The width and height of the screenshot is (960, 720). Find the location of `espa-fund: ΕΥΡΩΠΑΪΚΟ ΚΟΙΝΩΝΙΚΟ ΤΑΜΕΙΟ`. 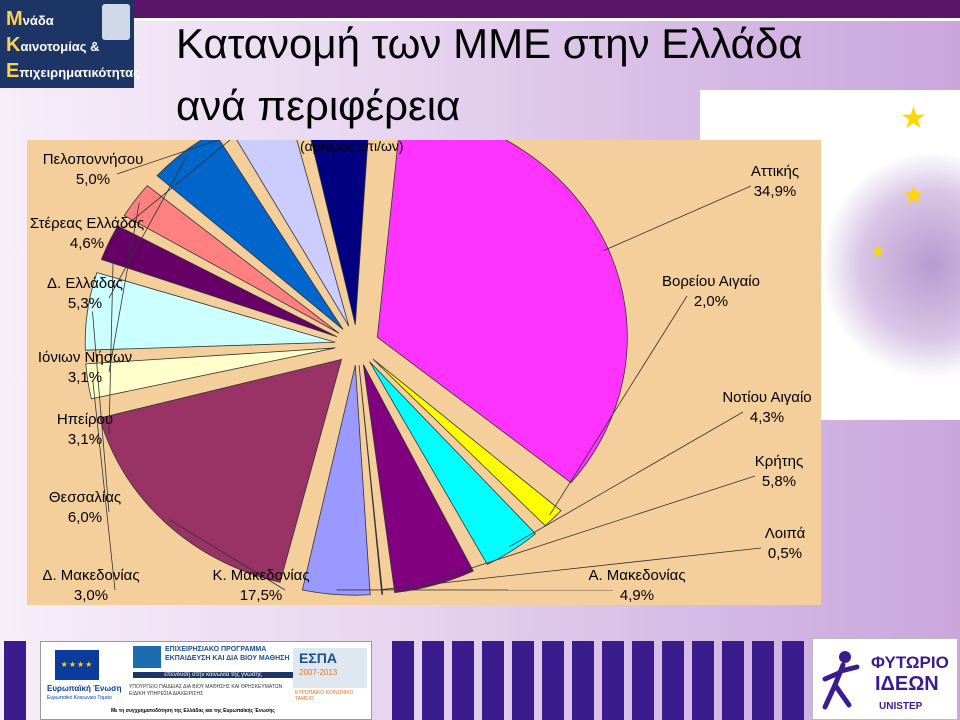

espa-fund: ΕΥΡΩΠΑΪΚΟ ΚΟΙΝΩΝΙΚΟ ΤΑΜΕΙΟ is located at coordinates (324, 696).